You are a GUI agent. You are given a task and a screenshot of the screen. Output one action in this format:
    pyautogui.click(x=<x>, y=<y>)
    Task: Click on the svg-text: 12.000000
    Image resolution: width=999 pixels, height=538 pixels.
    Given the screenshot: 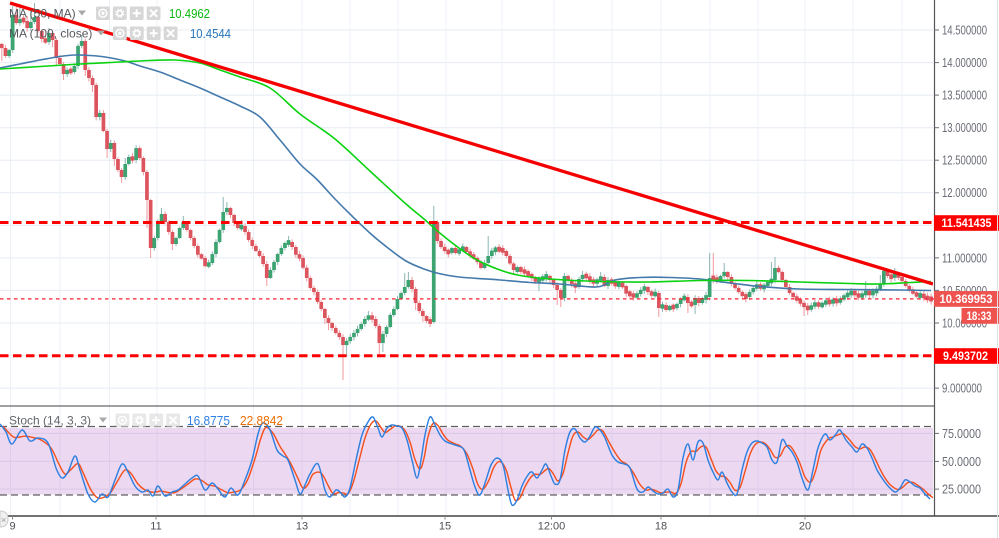 What is the action you would take?
    pyautogui.click(x=964, y=193)
    